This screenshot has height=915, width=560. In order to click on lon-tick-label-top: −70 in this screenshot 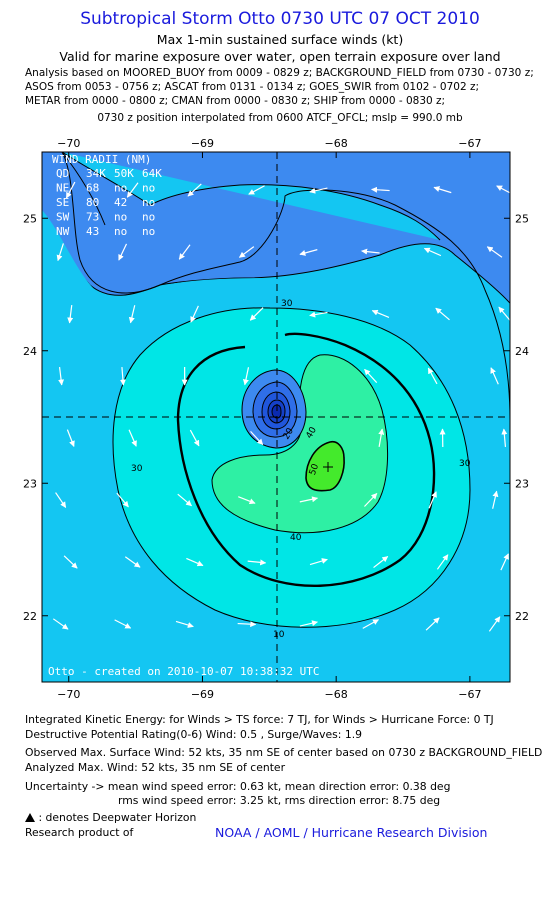, I will do `click(68, 143)`.